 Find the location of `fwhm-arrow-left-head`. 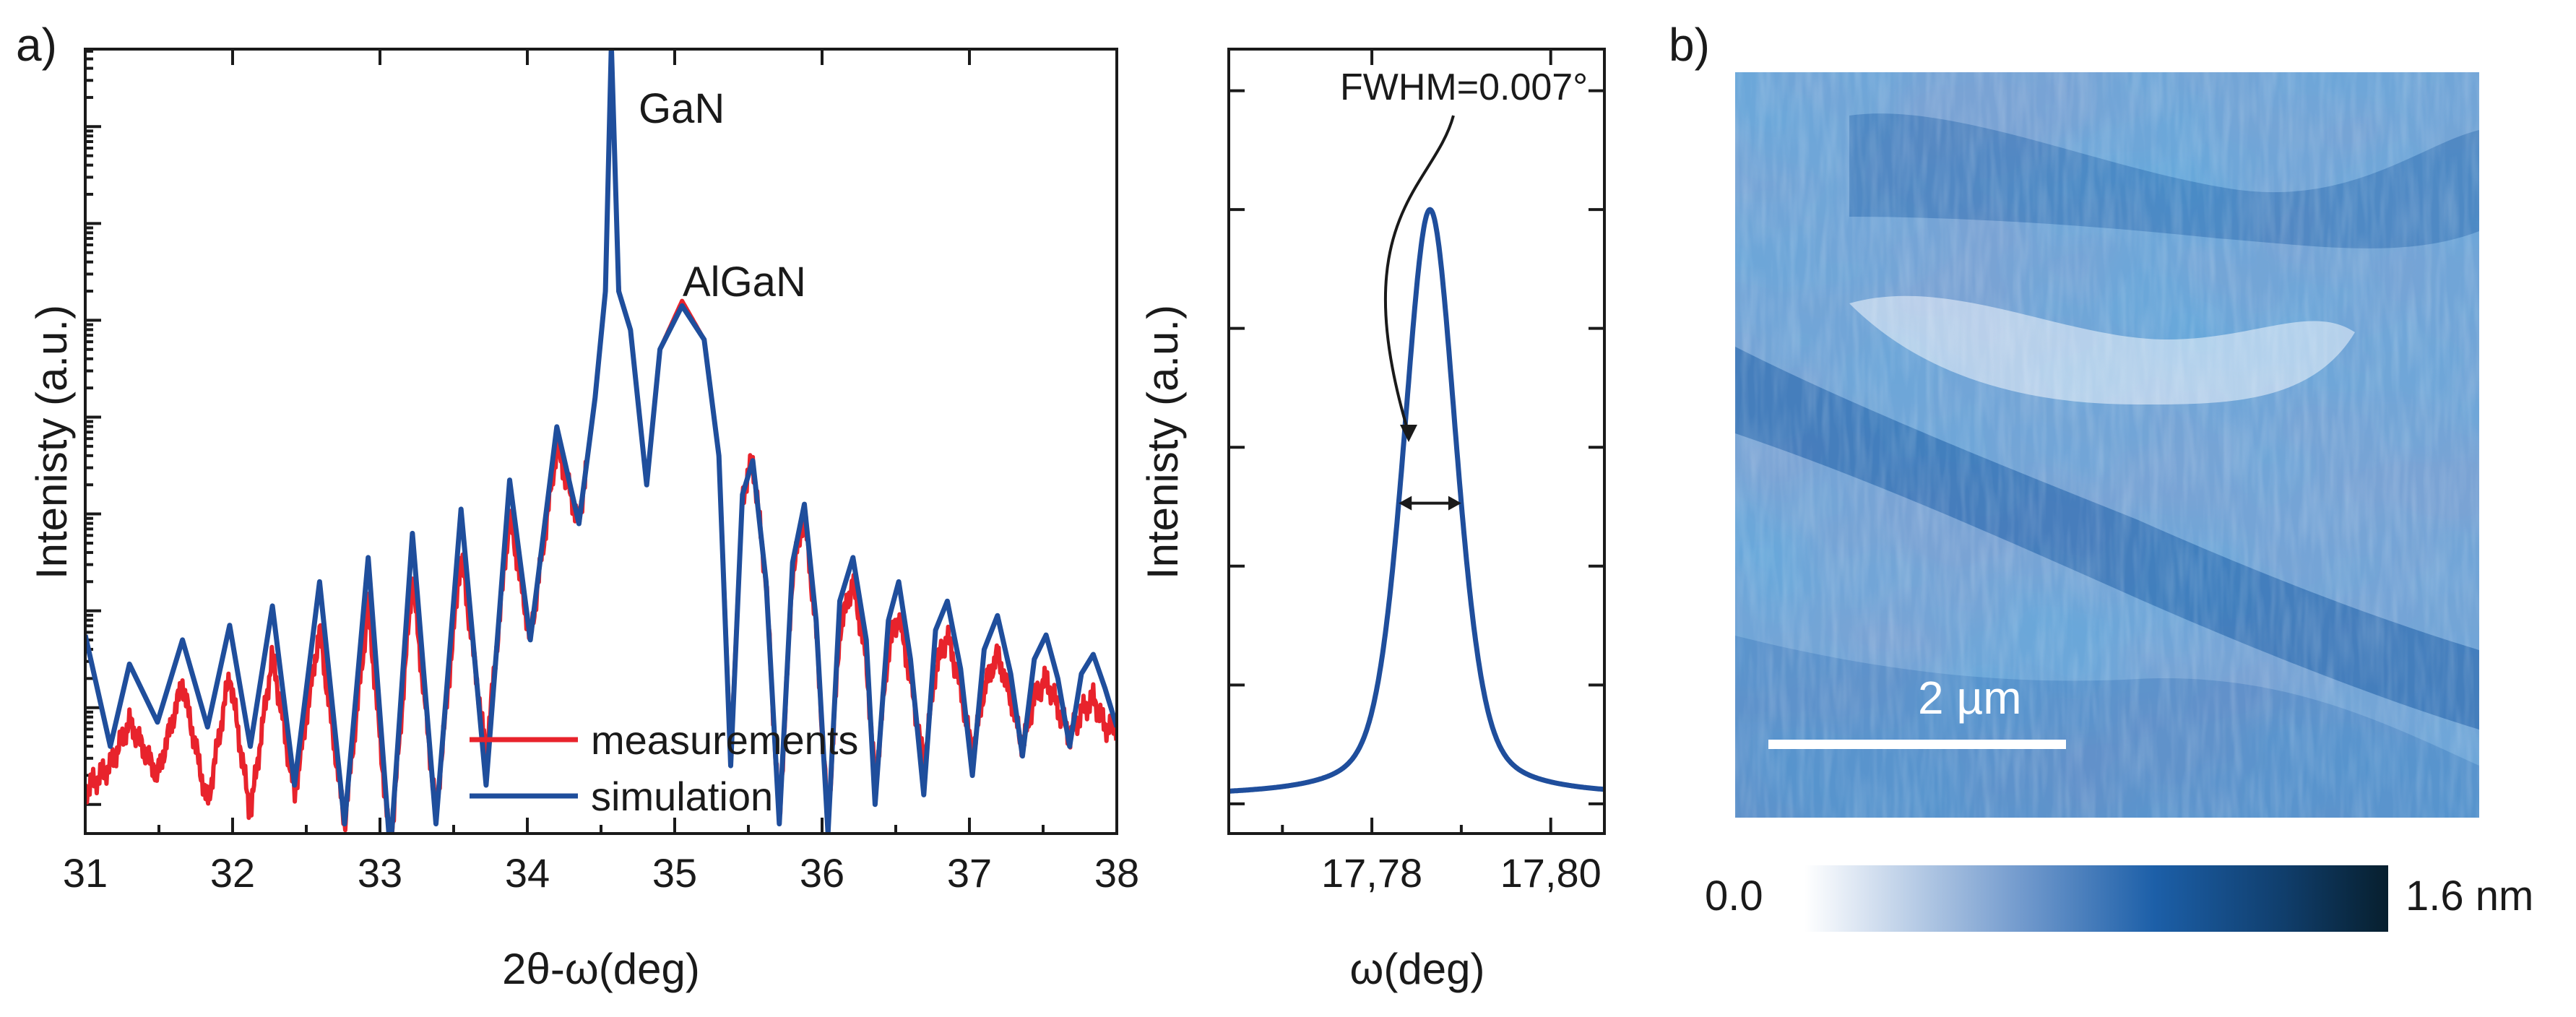

fwhm-arrow-left-head is located at coordinates (1405, 503).